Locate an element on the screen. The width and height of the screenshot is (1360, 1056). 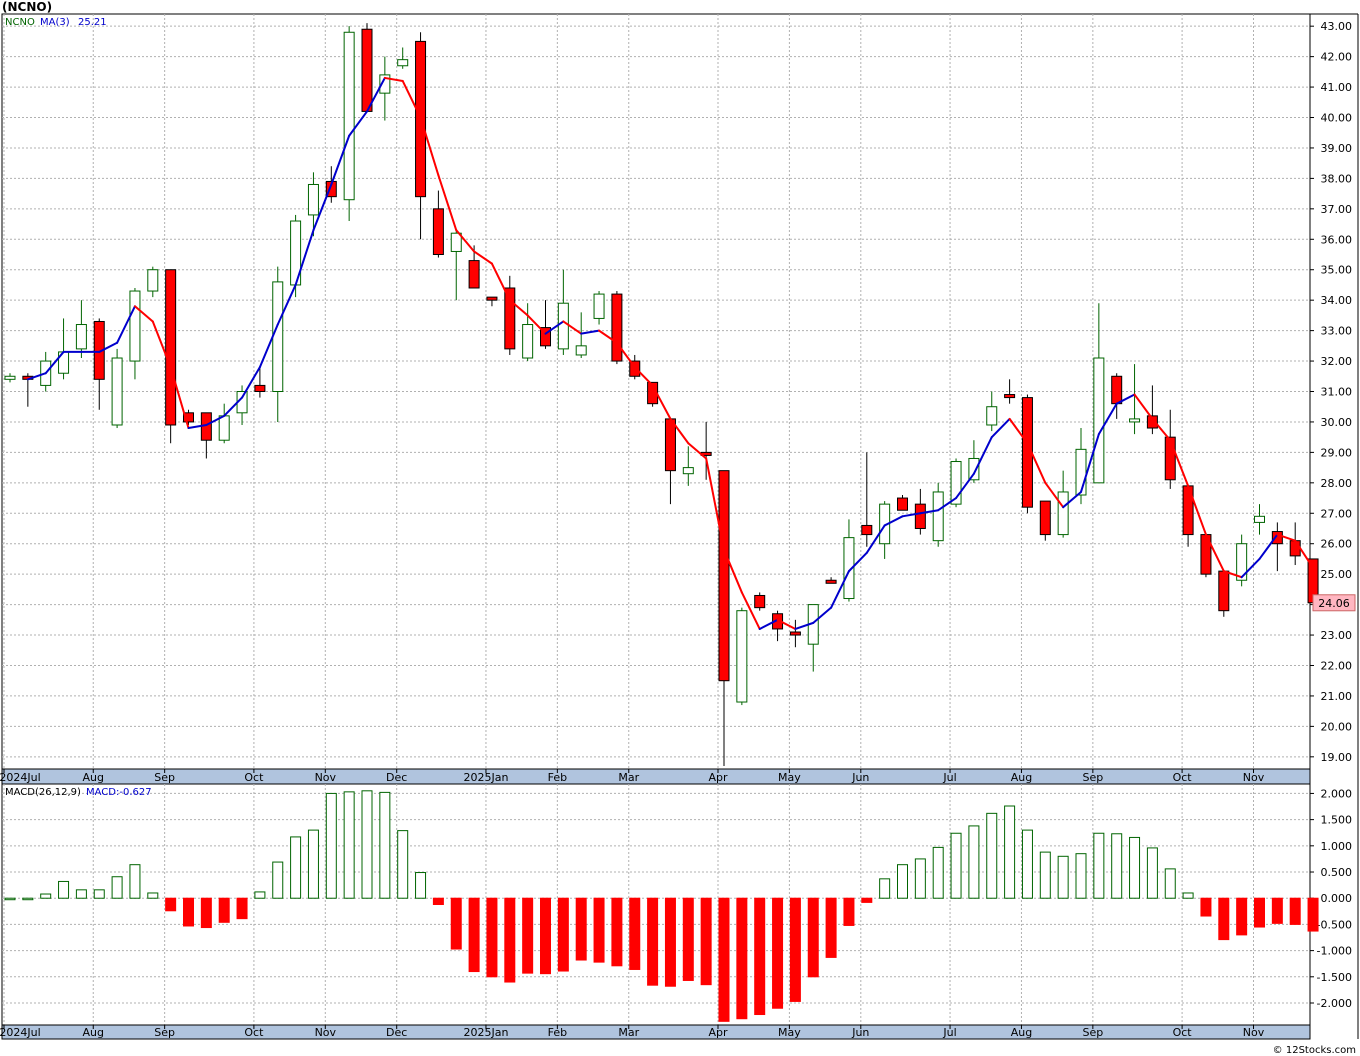
price-x-tick-label: Aug is located at coordinates (1021, 777).